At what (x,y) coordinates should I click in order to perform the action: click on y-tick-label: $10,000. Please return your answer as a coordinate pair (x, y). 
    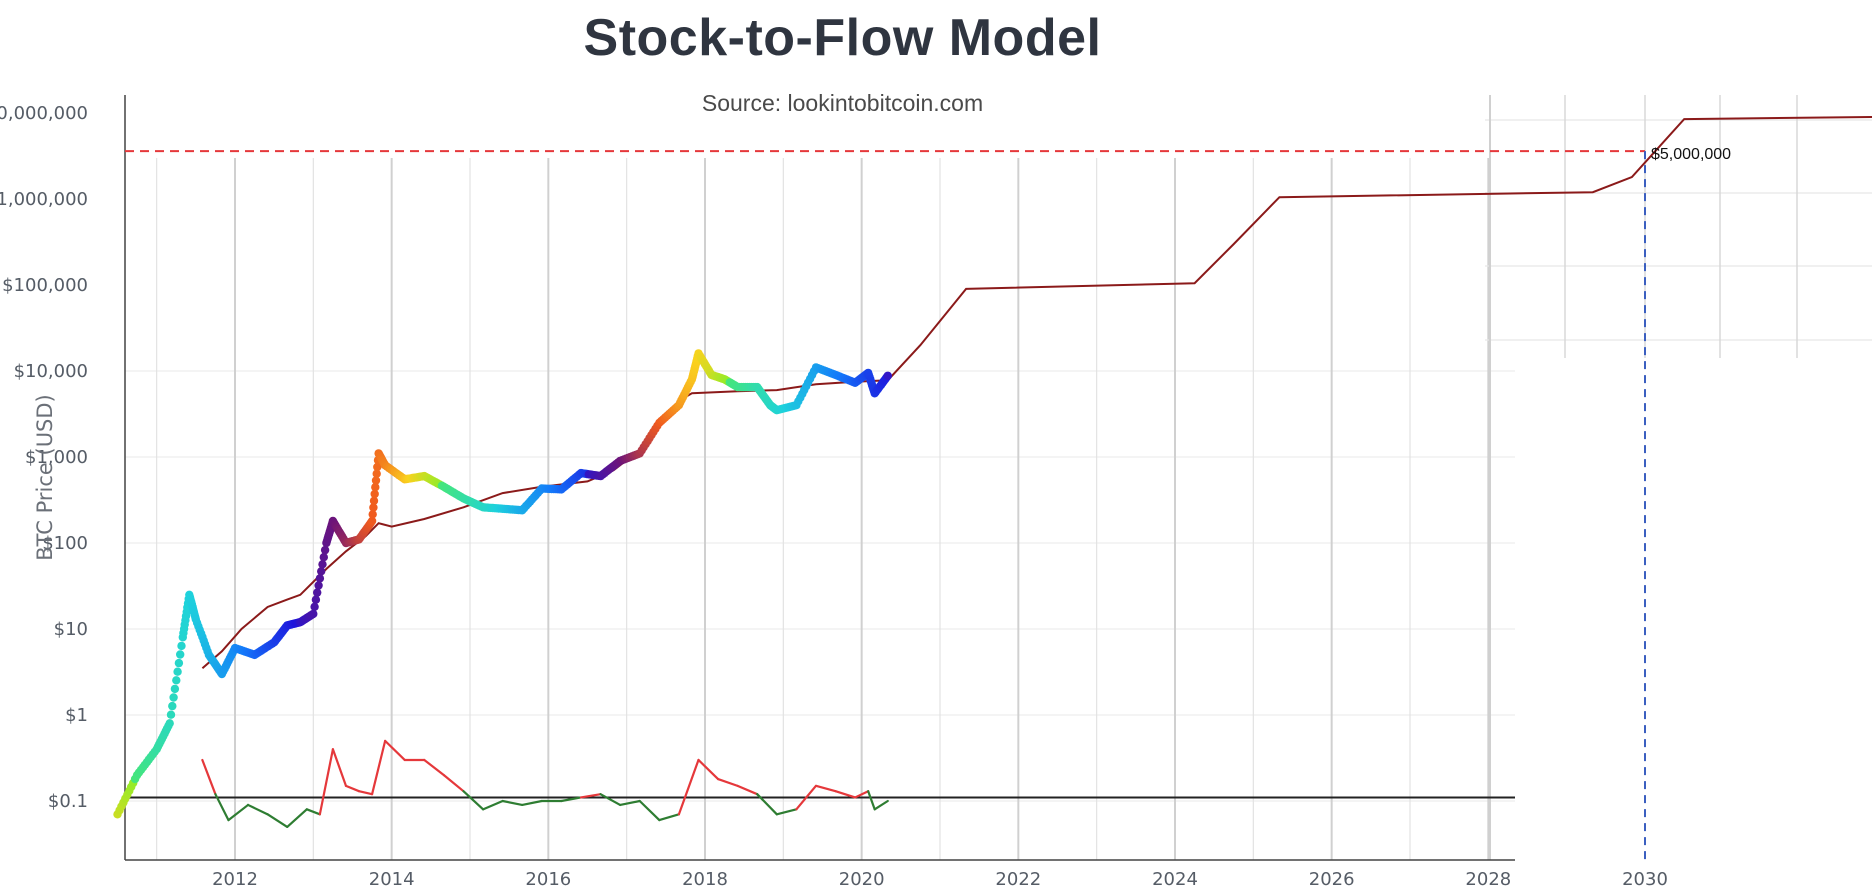
    Looking at the image, I should click on (51, 371).